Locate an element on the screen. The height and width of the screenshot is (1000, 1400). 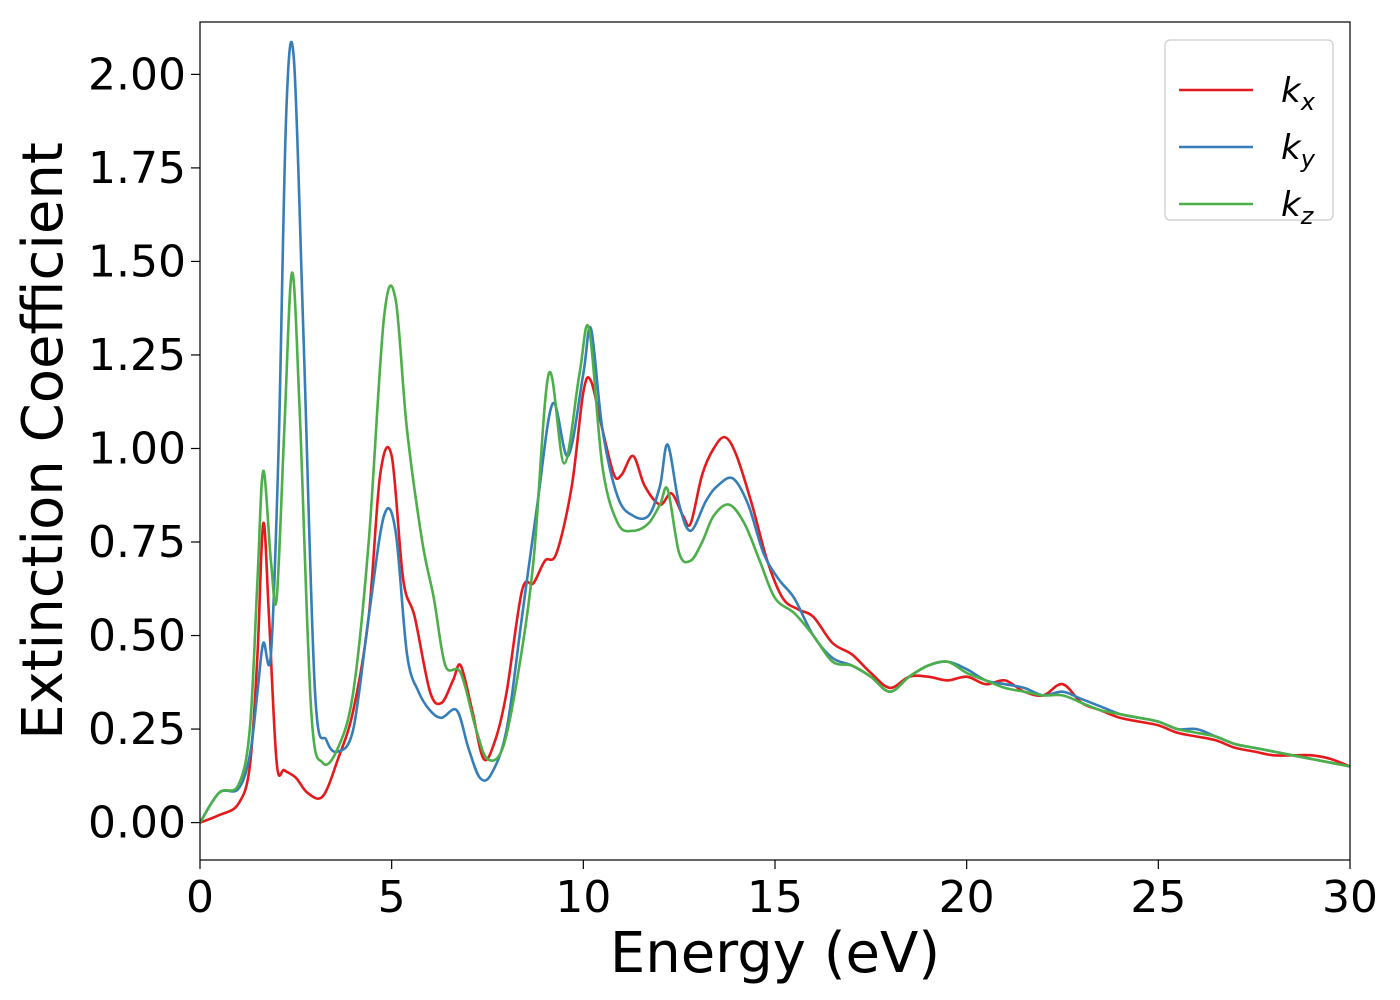
y-tick-label: 0.50 is located at coordinates (137, 636).